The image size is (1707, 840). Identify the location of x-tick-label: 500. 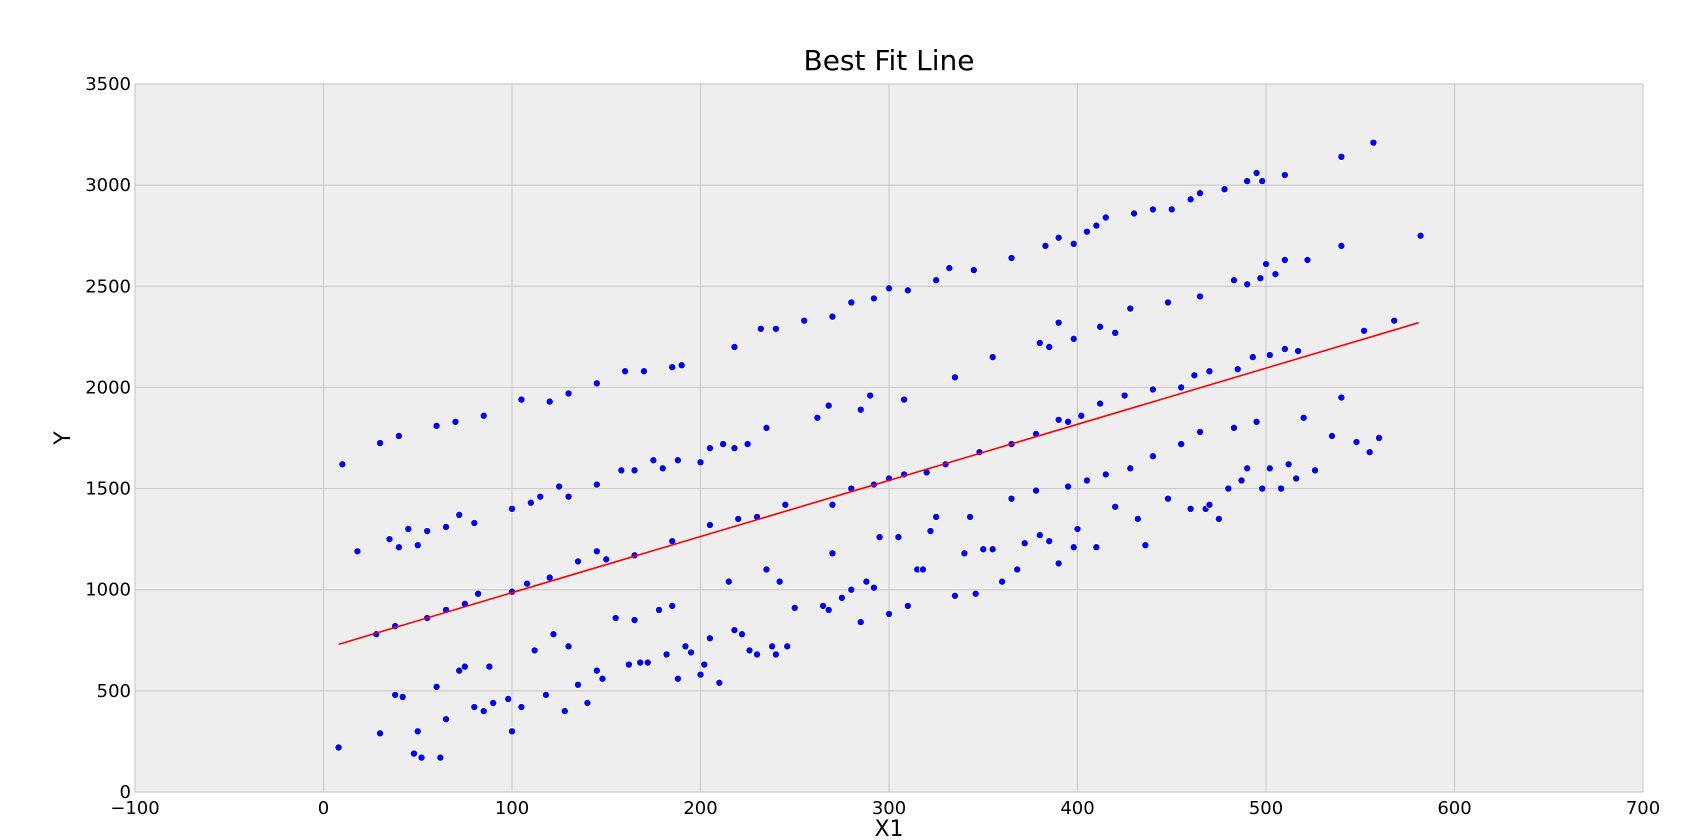
(1266, 808).